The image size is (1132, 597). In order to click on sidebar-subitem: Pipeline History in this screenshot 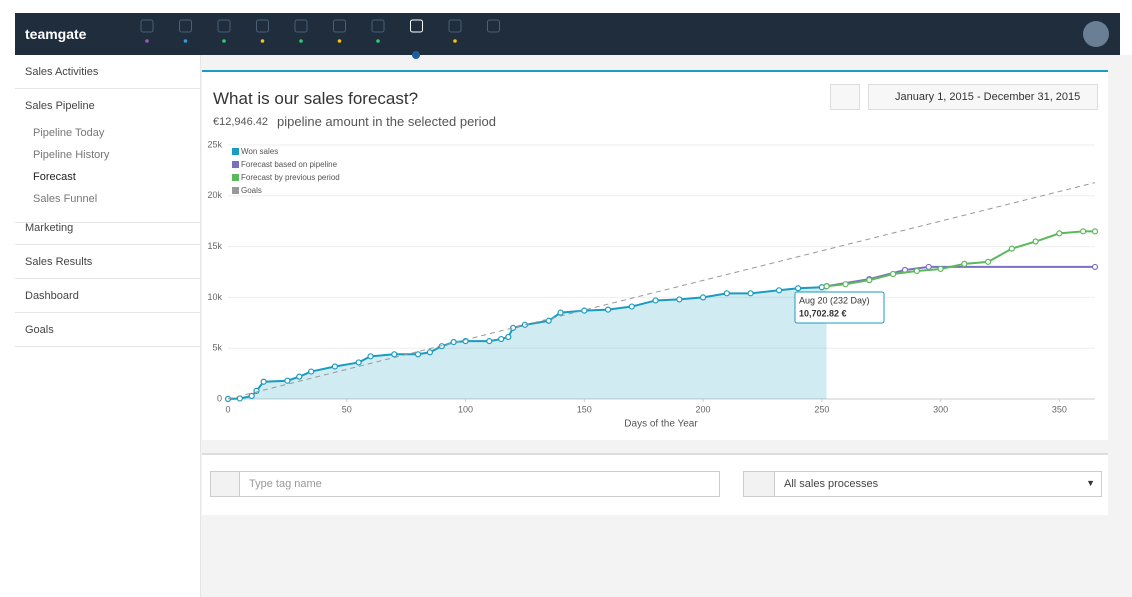, I will do `click(71, 155)`.